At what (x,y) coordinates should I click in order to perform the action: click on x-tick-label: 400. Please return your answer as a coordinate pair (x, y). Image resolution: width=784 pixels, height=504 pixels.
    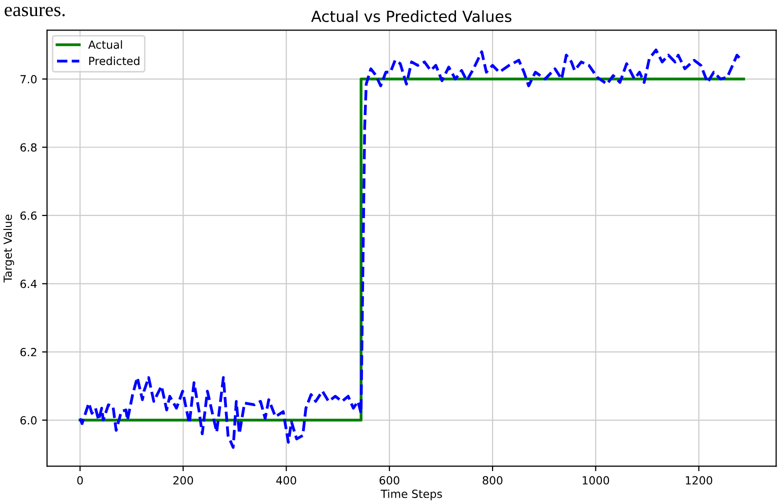
    Looking at the image, I should click on (286, 480).